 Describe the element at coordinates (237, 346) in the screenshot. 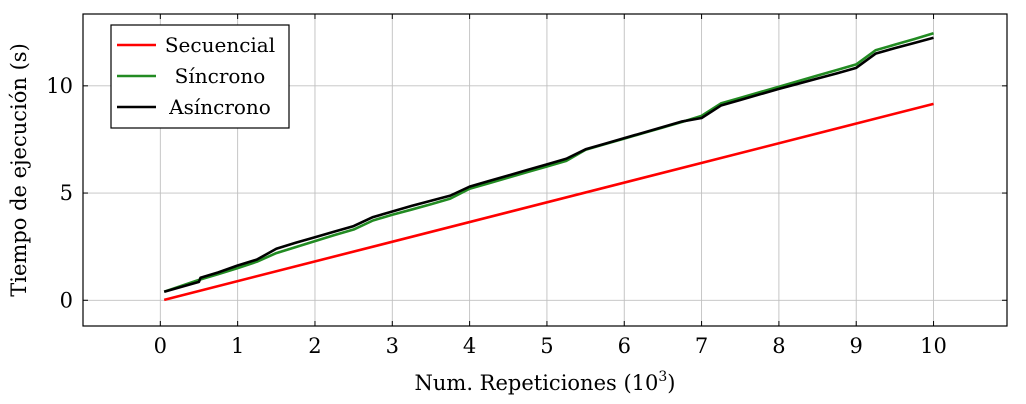

I see `x-tick-label: 1` at that location.